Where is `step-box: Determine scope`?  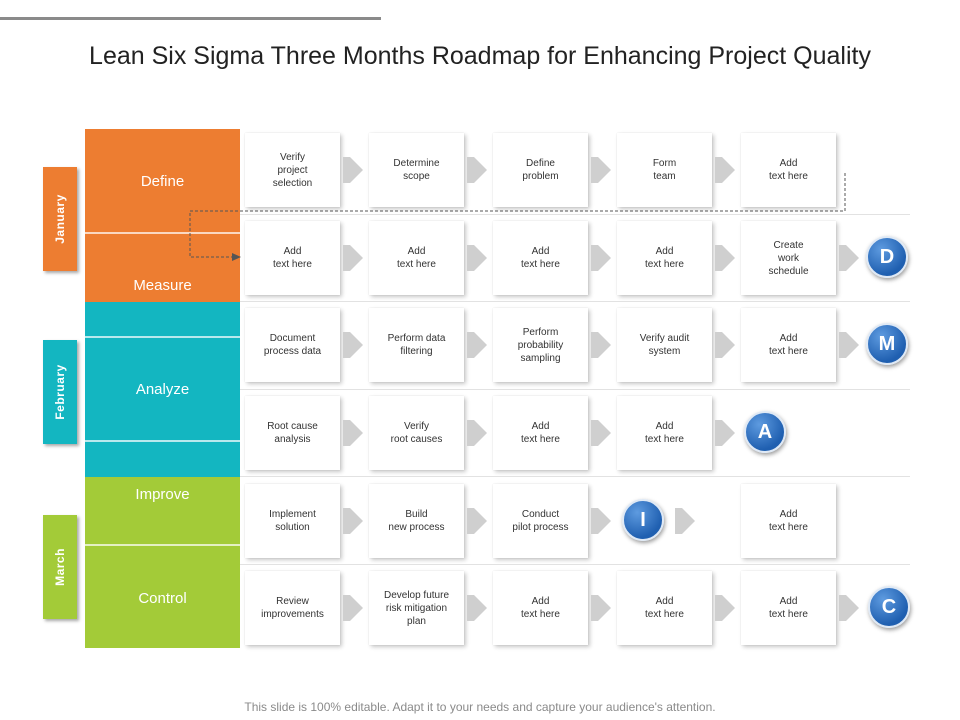 step-box: Determine scope is located at coordinates (416, 170).